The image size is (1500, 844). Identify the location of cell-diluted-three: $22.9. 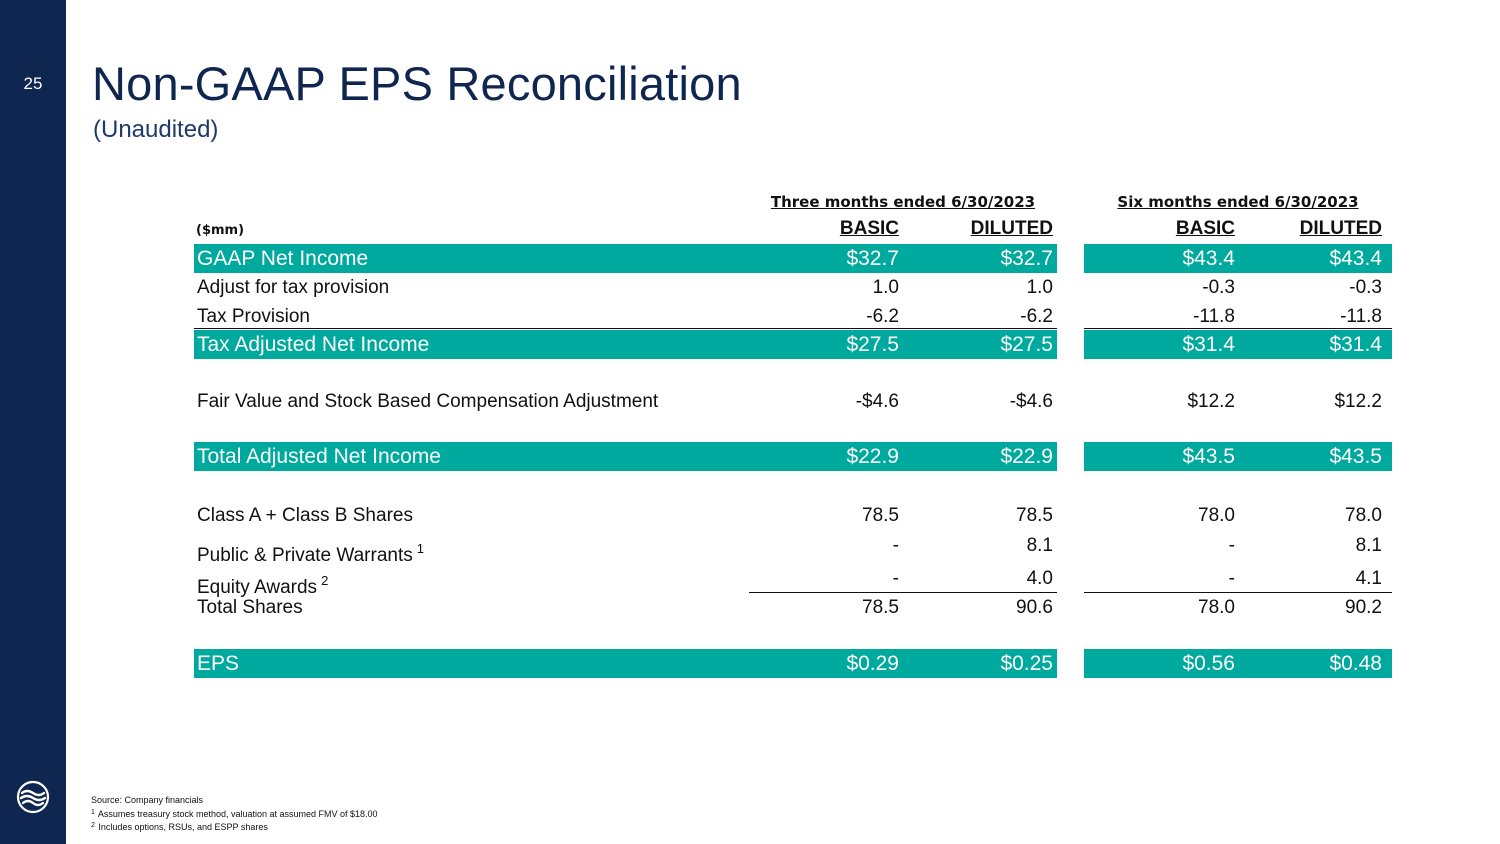
(1026, 456).